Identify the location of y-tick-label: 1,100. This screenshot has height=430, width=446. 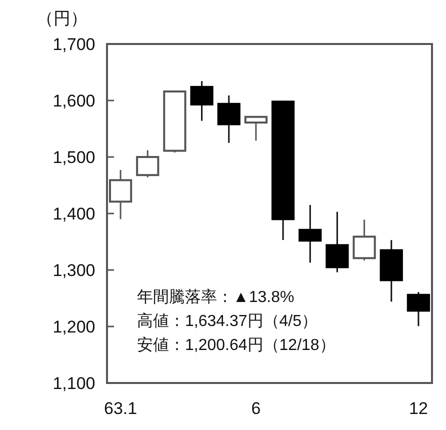
(74, 383).